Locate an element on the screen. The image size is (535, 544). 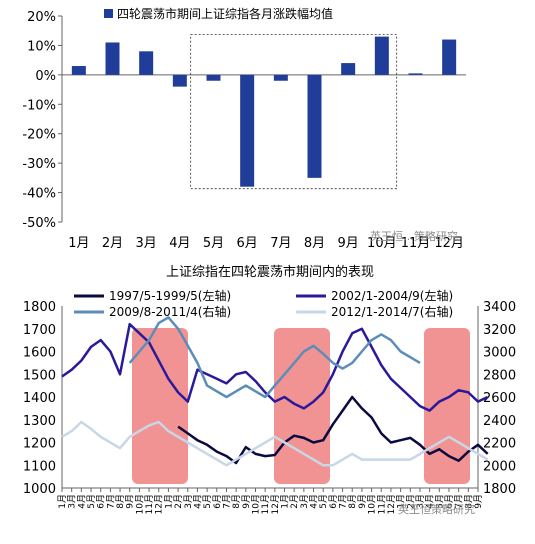
y-left-tick-label: 1800 is located at coordinates (39, 307).